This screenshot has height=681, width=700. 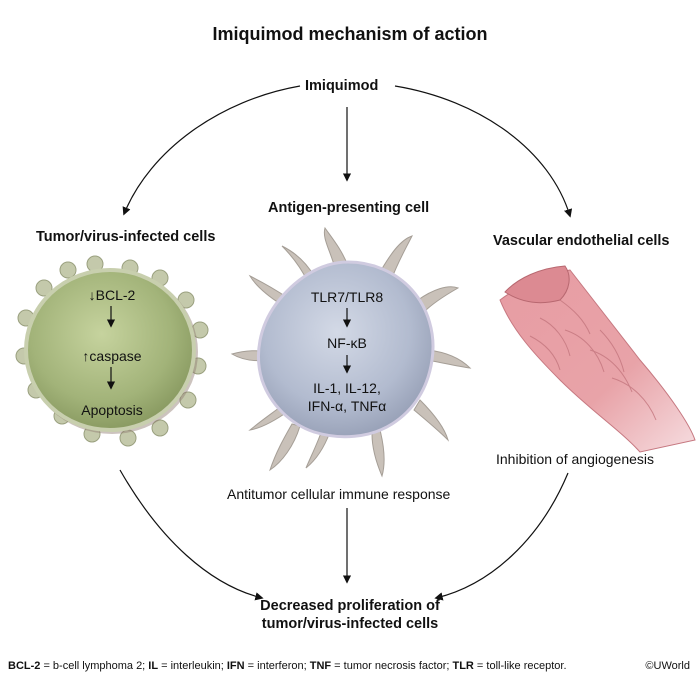 I want to click on tumor-step-1: ↓BCL-2, so click(x=112, y=295).